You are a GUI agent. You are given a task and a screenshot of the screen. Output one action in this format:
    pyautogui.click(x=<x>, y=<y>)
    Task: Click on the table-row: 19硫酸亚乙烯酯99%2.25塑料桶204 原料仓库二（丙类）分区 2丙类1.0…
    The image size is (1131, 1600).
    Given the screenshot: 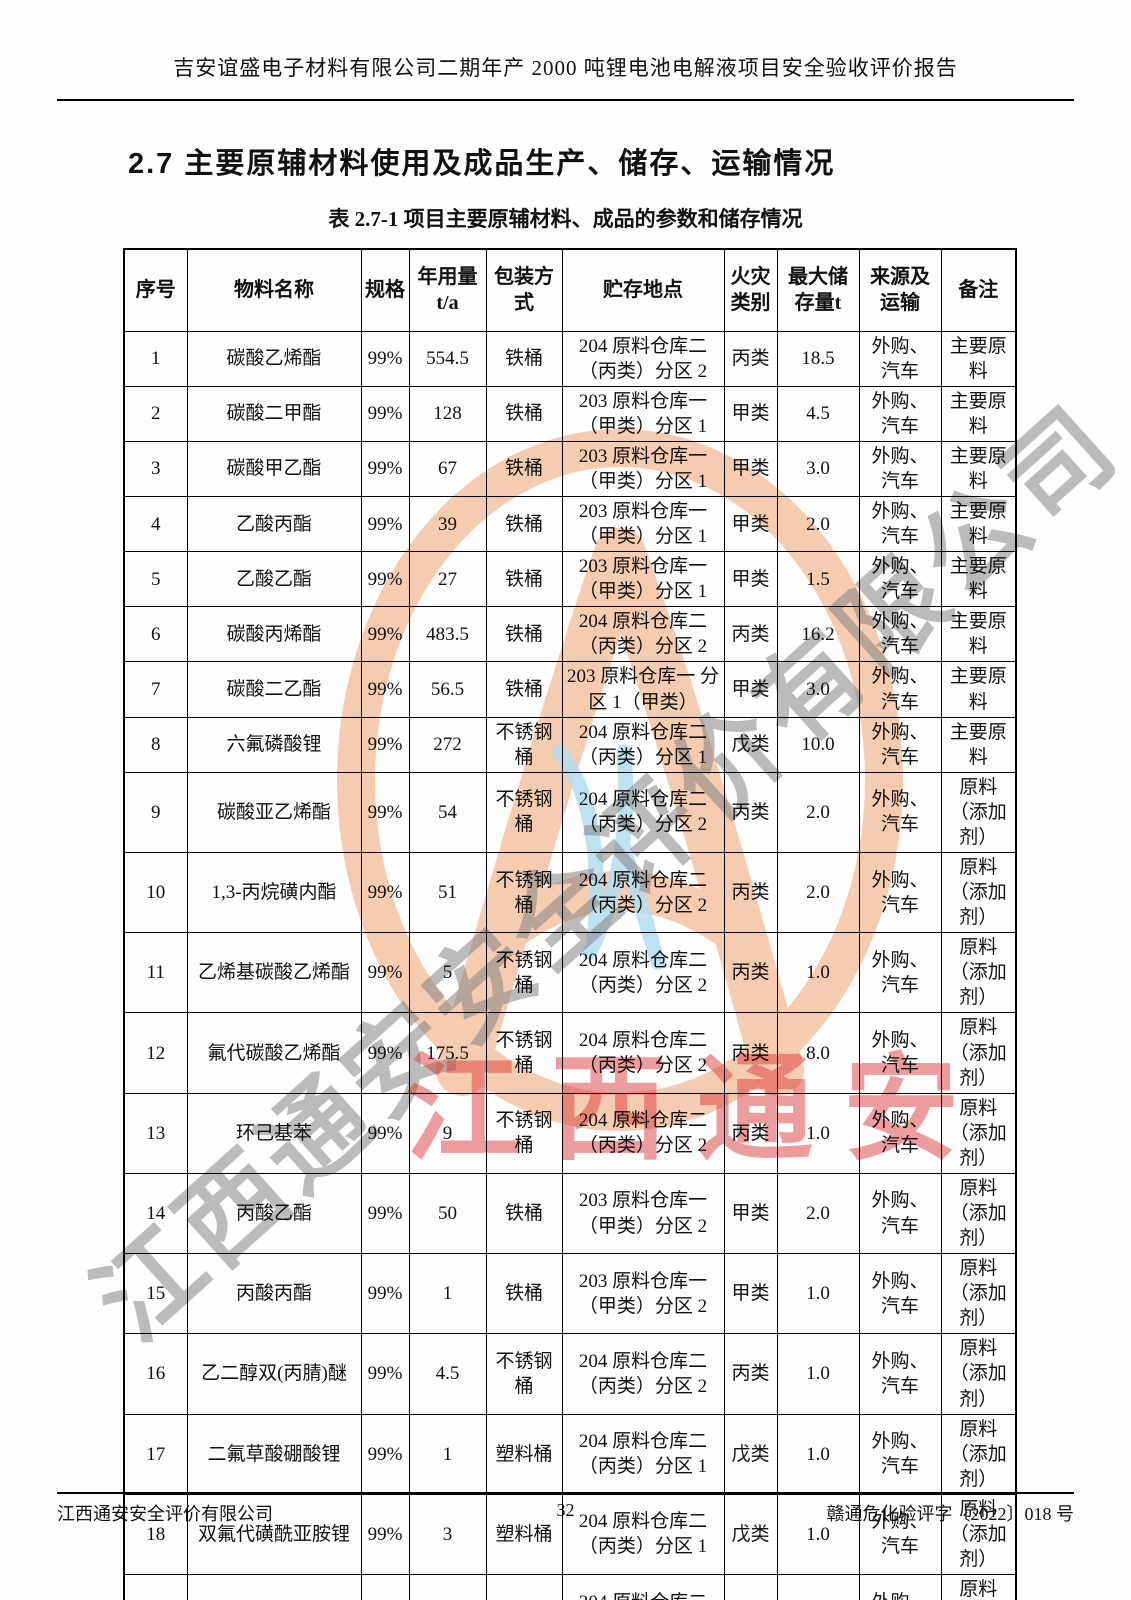 What is the action you would take?
    pyautogui.click(x=570, y=1587)
    